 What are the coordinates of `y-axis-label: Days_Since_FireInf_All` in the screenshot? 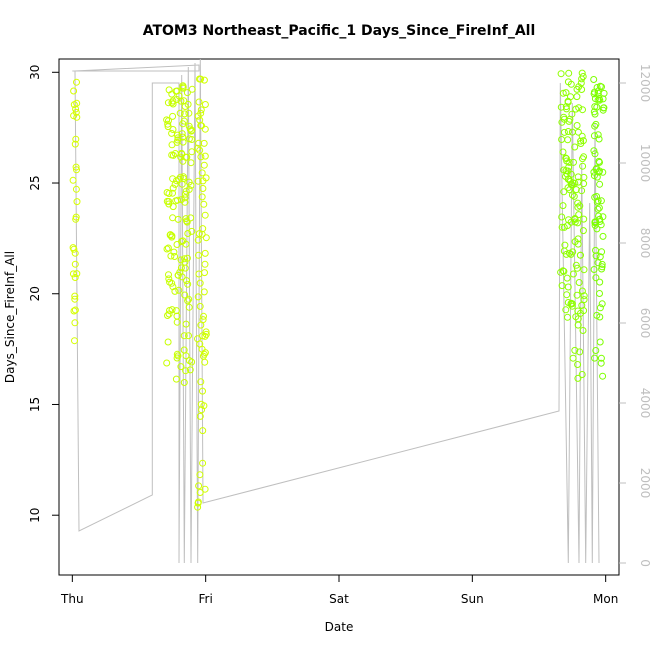 It's located at (10, 317).